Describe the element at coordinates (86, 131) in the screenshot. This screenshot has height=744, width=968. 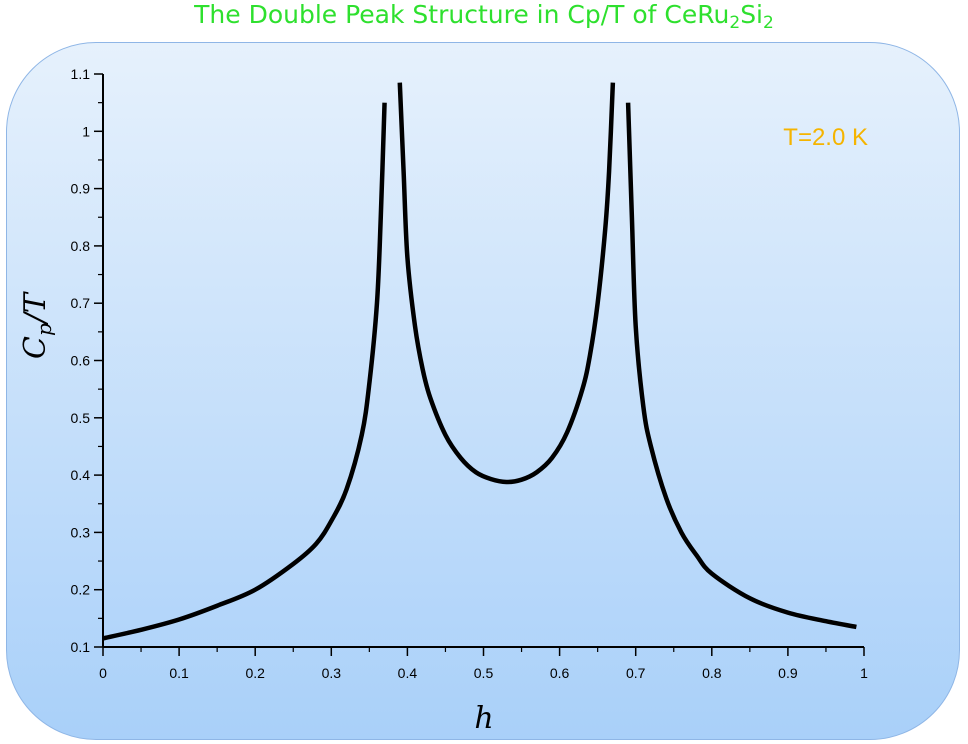
I see `y-tick-label: 1` at that location.